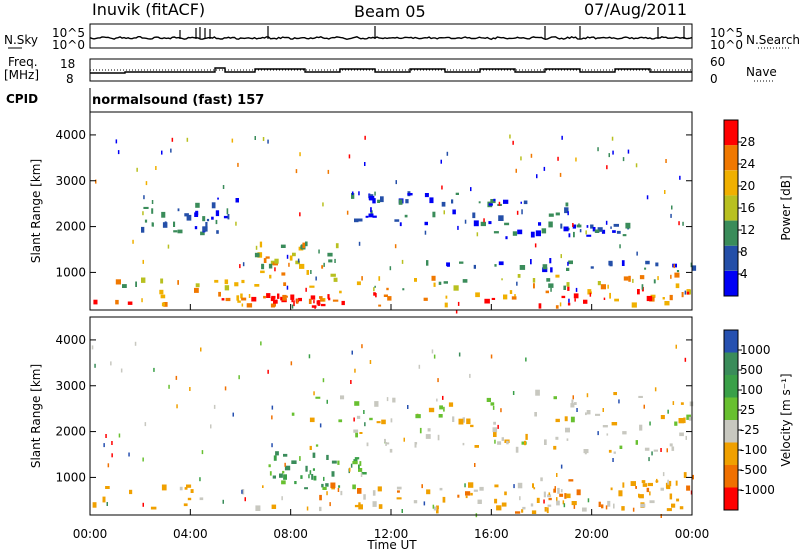  Describe the element at coordinates (746, 208) in the screenshot. I see `power-colorbar-ticks: 4 8 12 16 20 24 28` at that location.